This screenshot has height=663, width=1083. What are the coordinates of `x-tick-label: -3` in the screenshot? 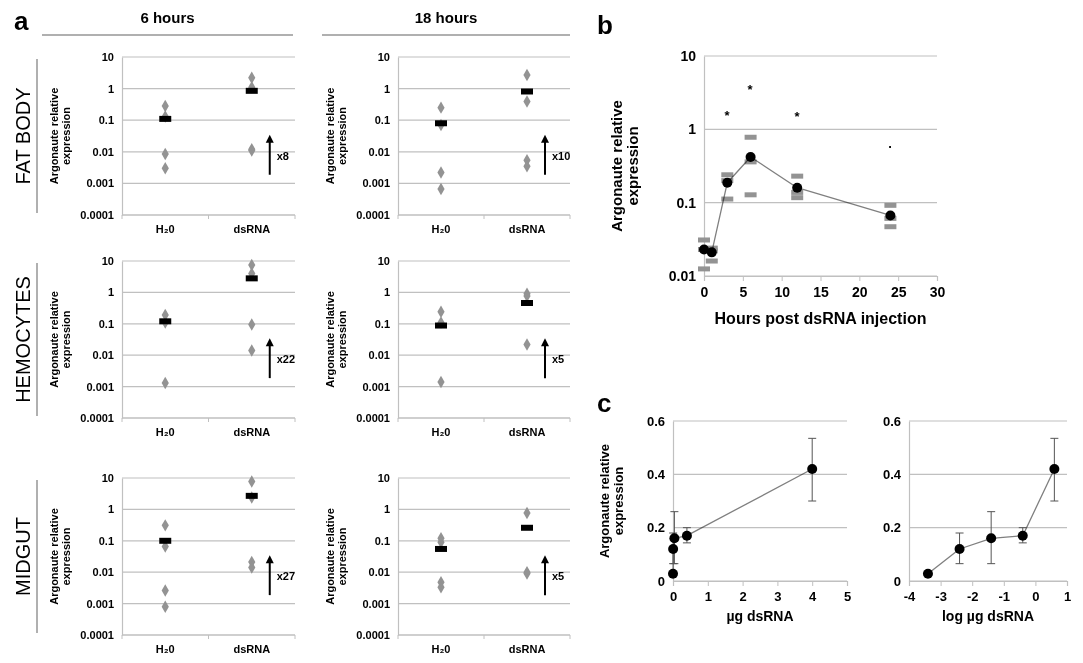 It's located at (941, 597).